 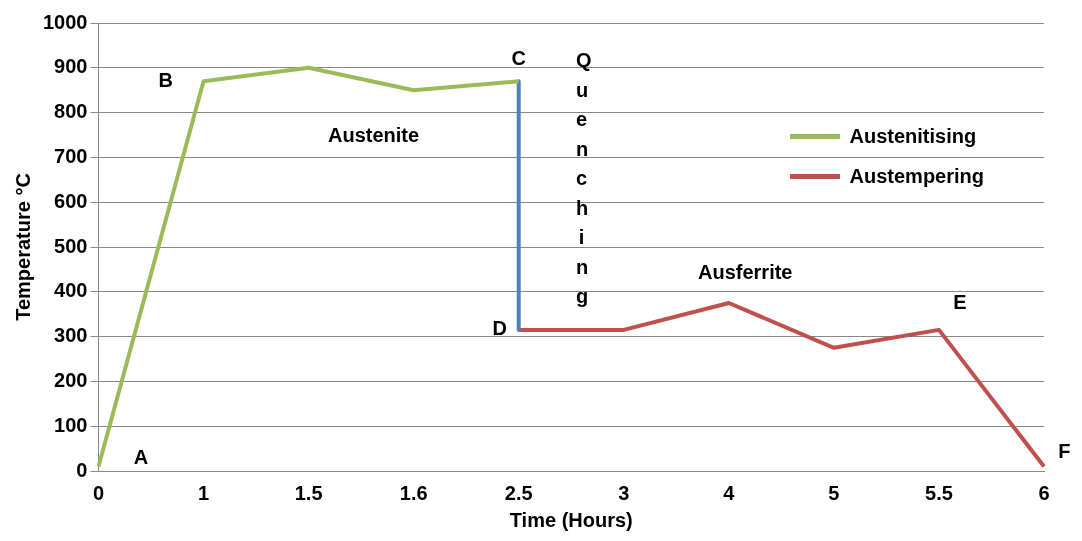 I want to click on y-tick-label: 300, so click(x=71, y=335).